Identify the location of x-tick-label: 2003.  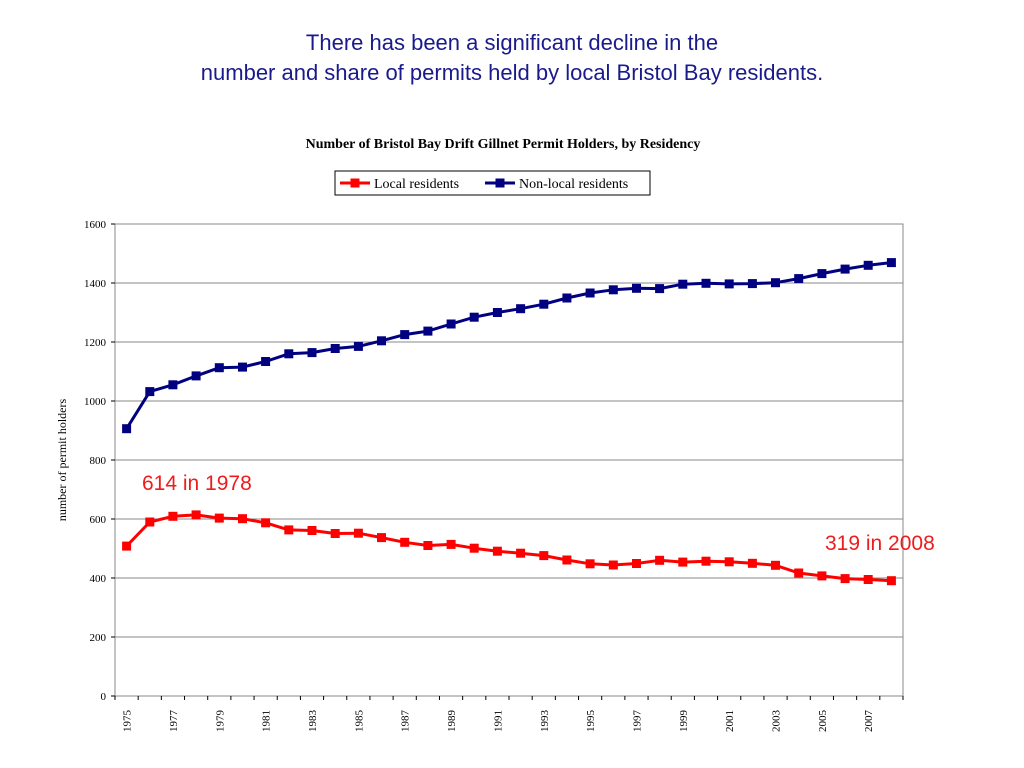
(777, 721).